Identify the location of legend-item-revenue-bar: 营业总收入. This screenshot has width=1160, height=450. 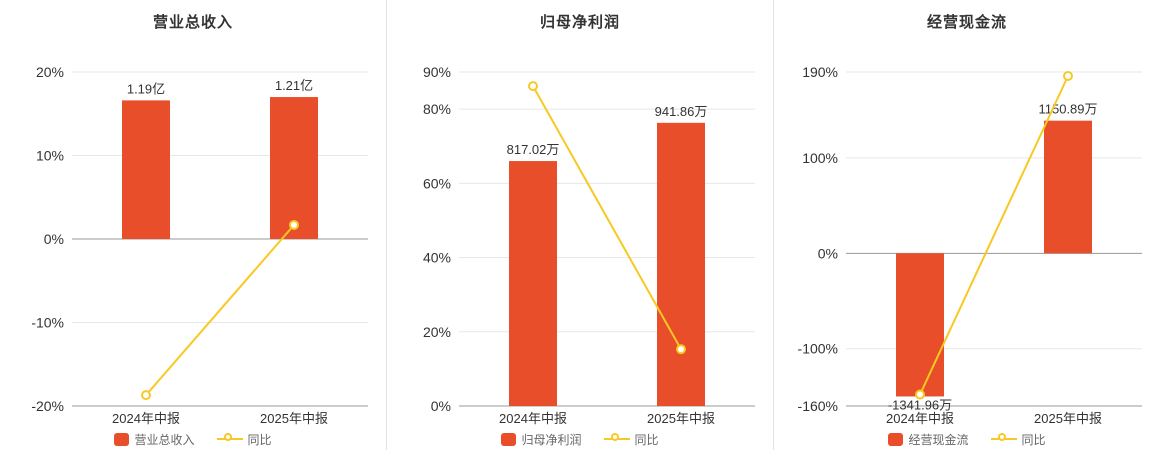
(154, 439).